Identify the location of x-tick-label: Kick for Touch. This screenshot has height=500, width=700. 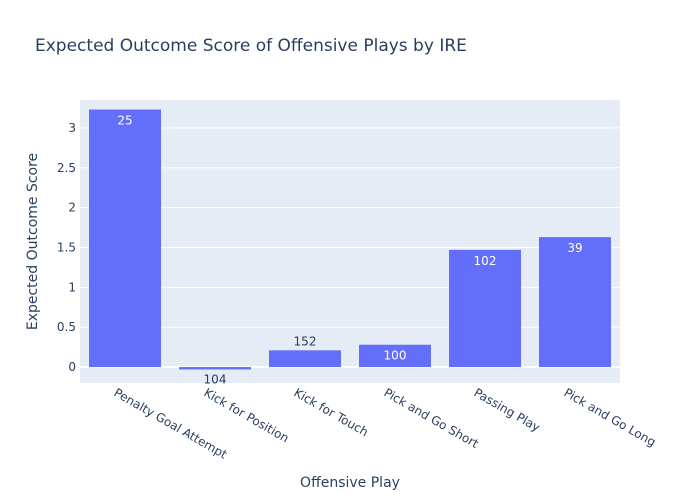
(331, 412).